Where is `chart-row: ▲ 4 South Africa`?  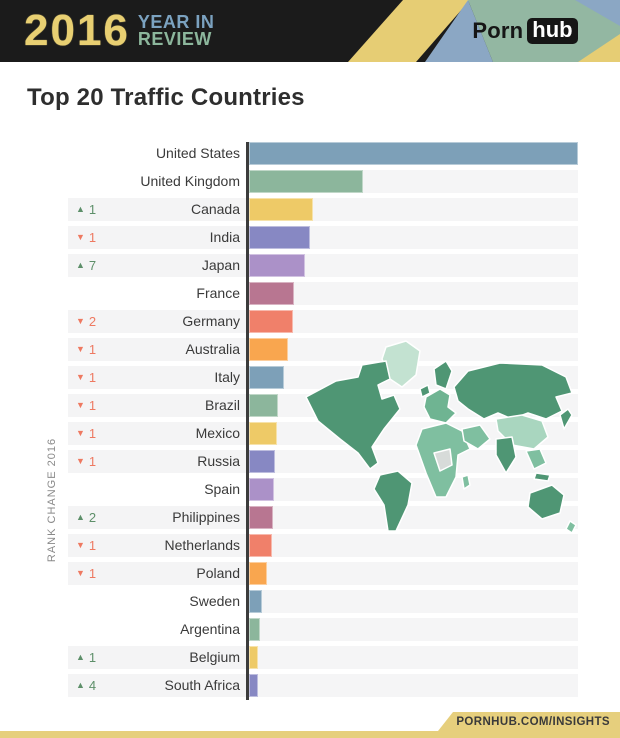
chart-row: ▲ 4 South Africa is located at coordinates (310, 685).